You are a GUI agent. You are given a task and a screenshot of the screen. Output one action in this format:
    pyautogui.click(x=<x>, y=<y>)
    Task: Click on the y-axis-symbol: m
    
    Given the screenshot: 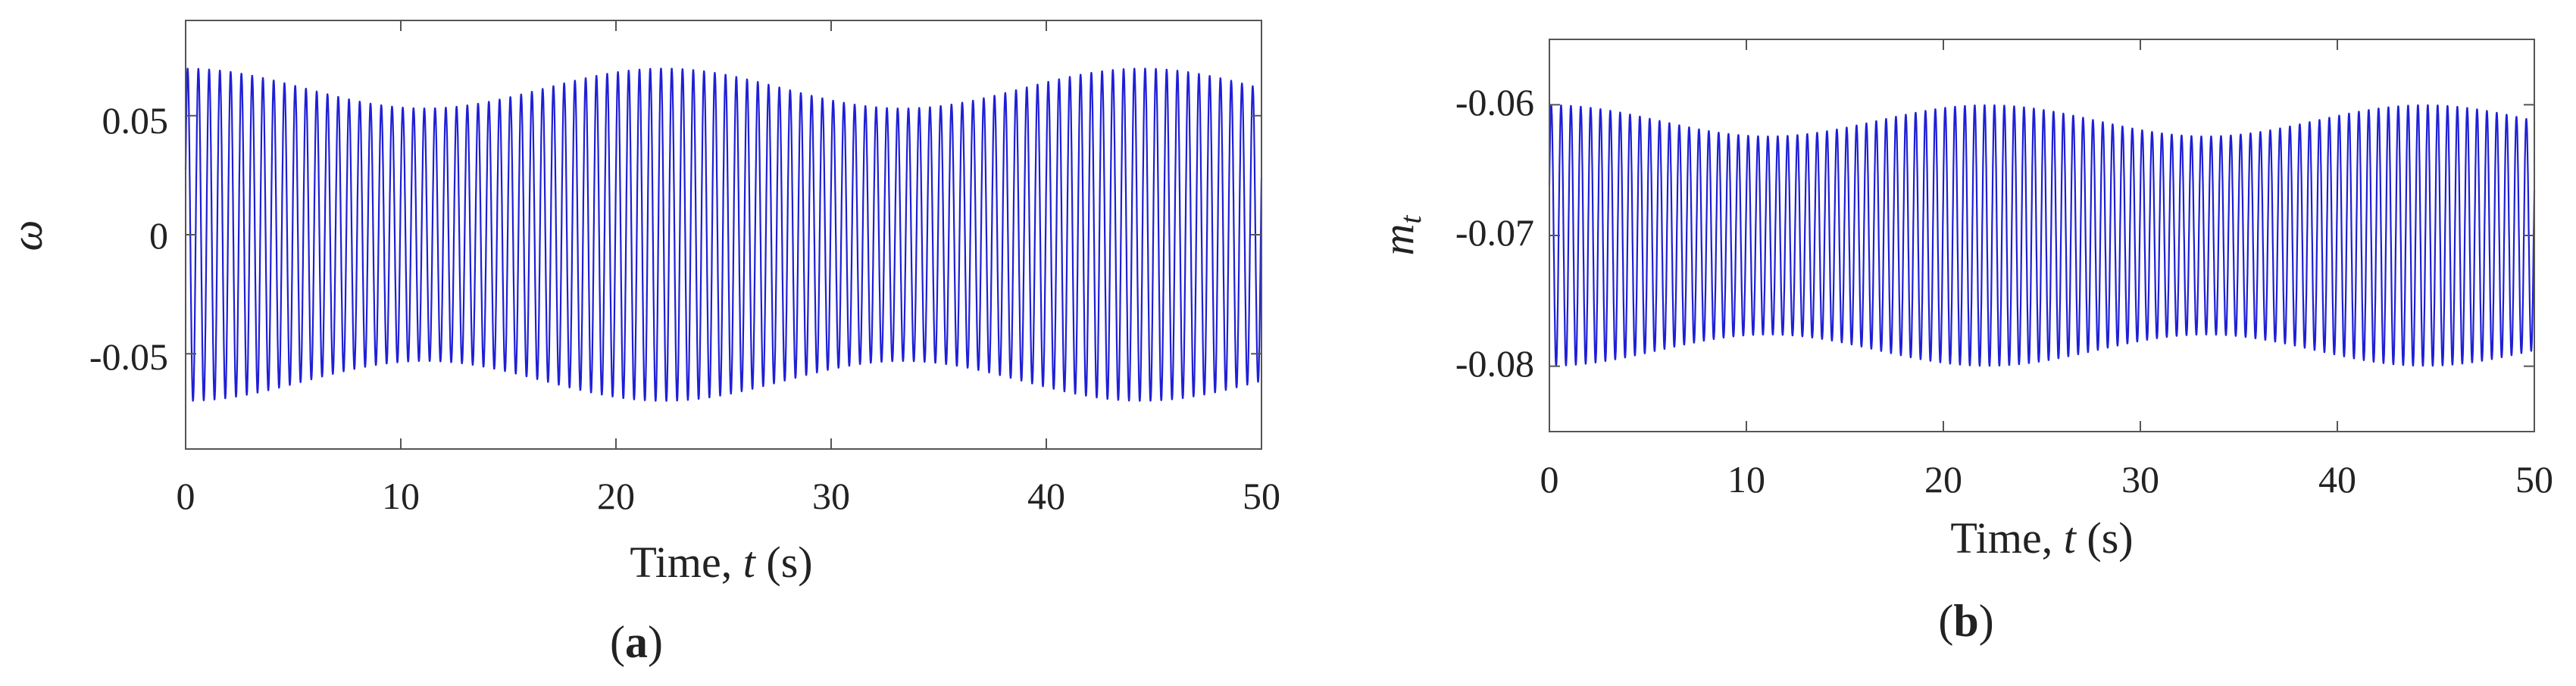 What is the action you would take?
    pyautogui.click(x=1398, y=240)
    